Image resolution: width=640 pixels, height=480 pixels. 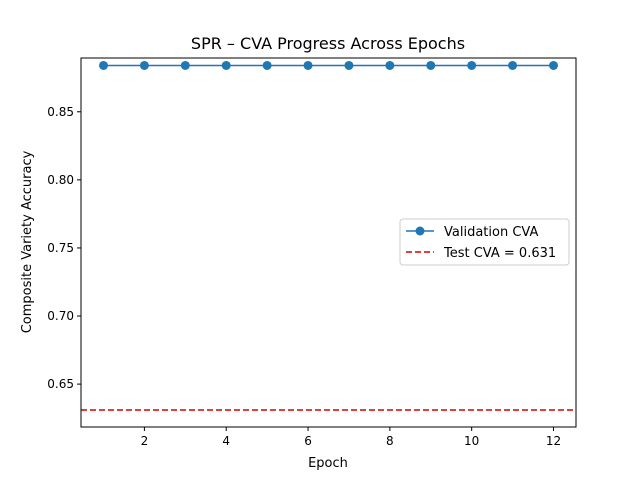 I want to click on y-tick-label-0.70: 0.70, so click(x=60, y=316).